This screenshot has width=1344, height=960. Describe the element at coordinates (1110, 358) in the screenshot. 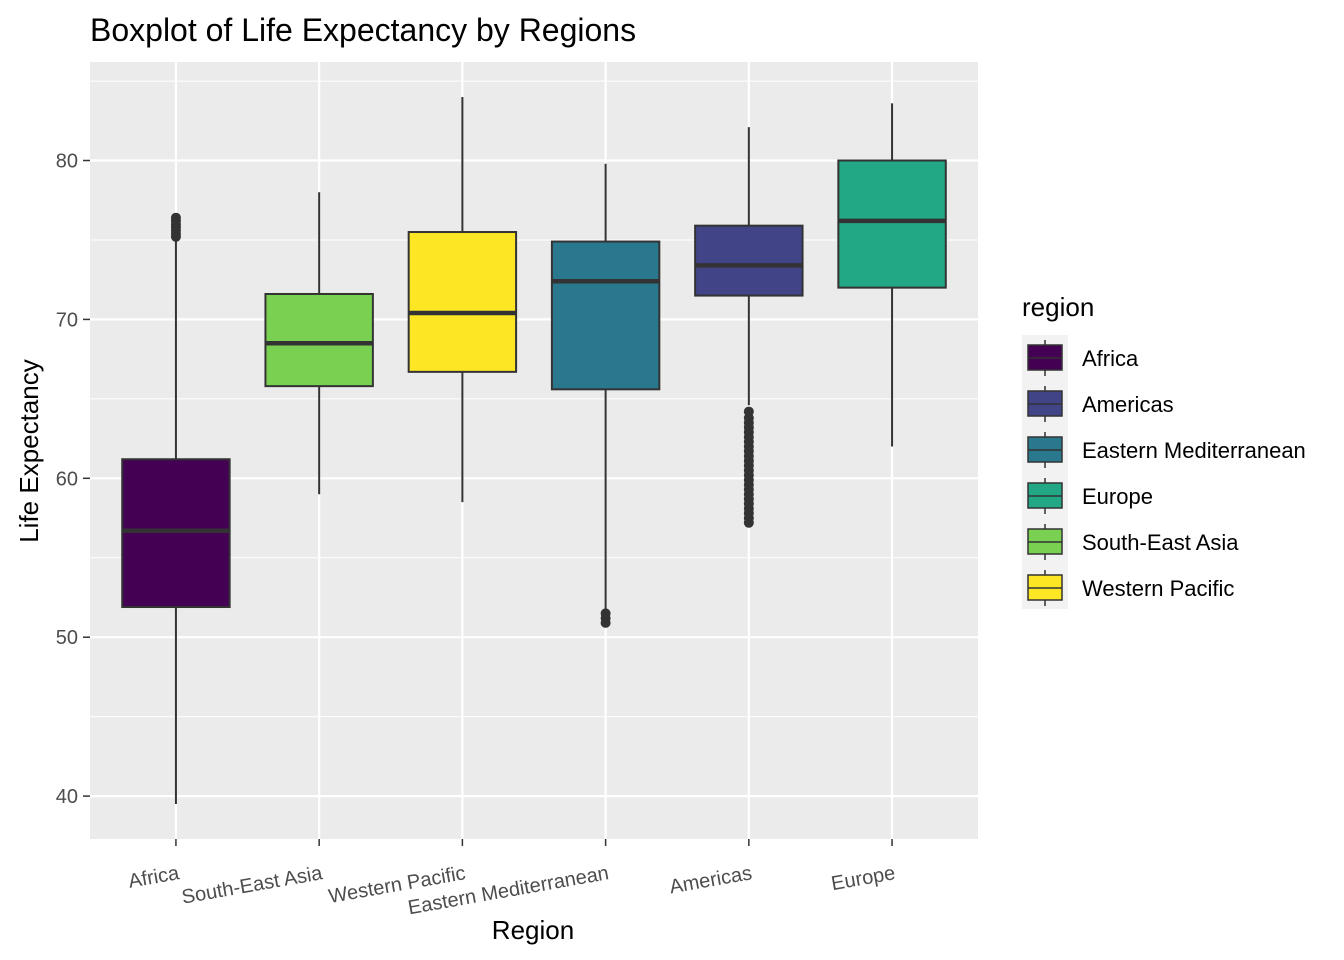

I see `legend-label: Africa` at that location.